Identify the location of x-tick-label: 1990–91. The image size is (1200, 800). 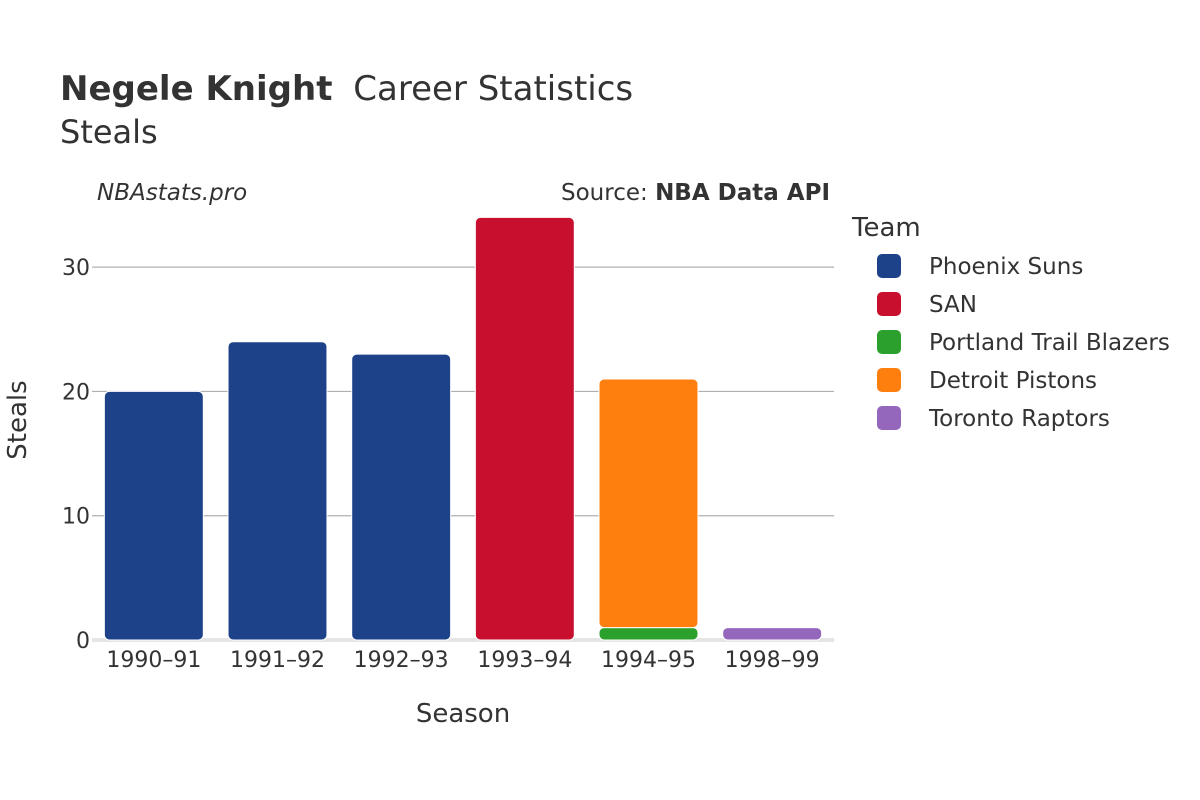
(153, 660).